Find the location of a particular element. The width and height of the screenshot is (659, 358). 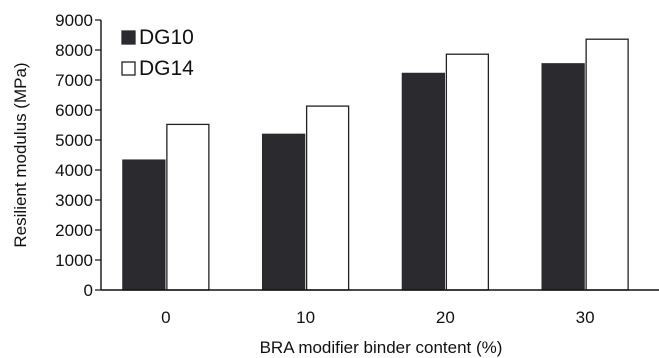

y-tick-label: 4000 is located at coordinates (74, 170).